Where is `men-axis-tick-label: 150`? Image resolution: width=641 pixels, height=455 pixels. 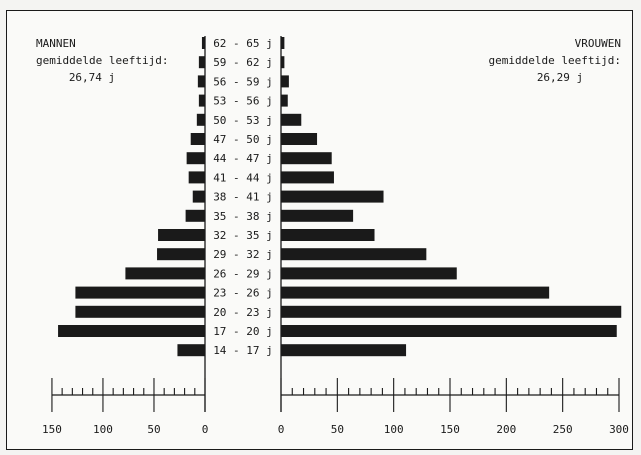
men-axis-tick-label: 150 is located at coordinates (52, 429).